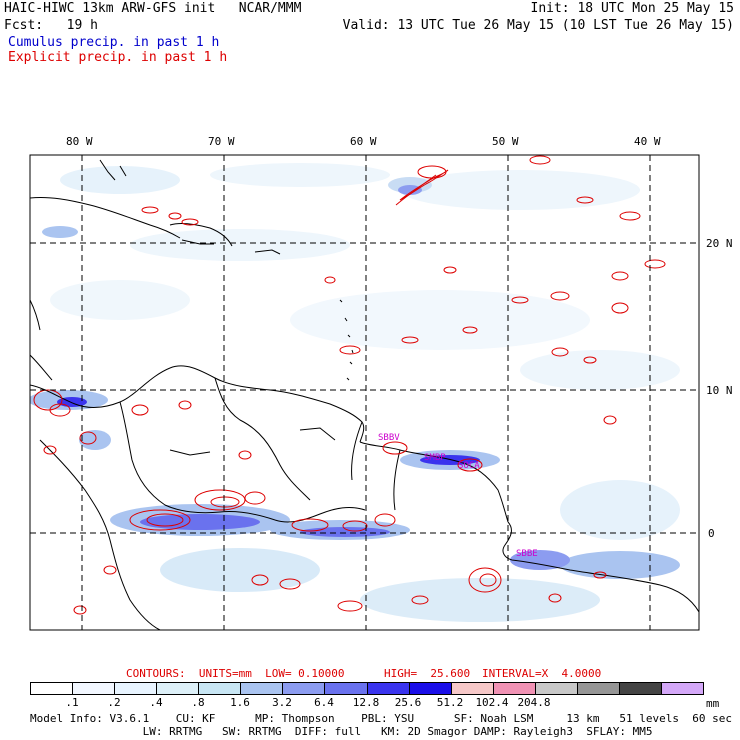 The width and height of the screenshot is (740, 740). What do you see at coordinates (282, 702) in the screenshot?
I see `colorbar-tick-label: 3.2` at bounding box center [282, 702].